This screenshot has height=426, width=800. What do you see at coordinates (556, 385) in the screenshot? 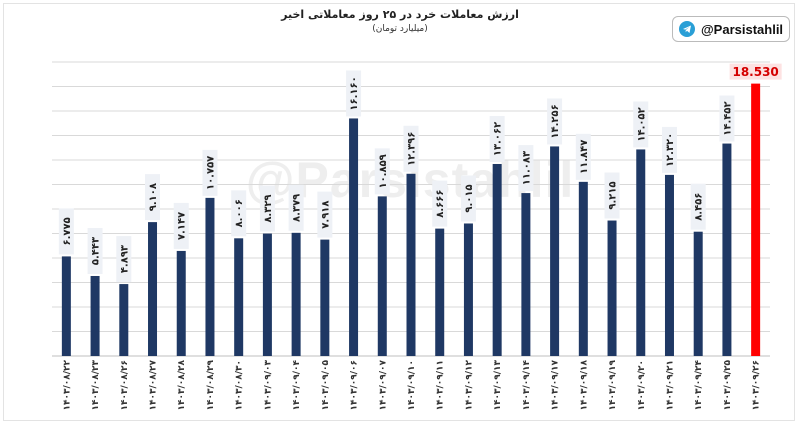
I see `x-tick-label: ۱۴۰۳/۰۹/۱۷` at bounding box center [556, 385].